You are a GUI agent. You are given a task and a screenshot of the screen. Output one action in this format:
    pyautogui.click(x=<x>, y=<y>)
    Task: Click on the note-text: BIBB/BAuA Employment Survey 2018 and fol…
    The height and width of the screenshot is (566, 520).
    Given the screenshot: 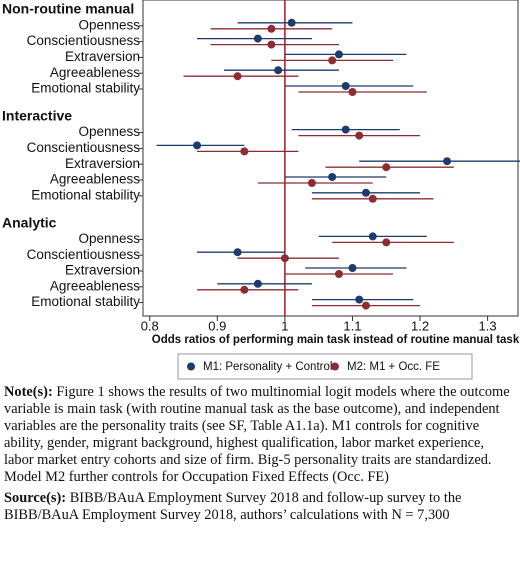 What is the action you would take?
    pyautogui.click(x=233, y=506)
    